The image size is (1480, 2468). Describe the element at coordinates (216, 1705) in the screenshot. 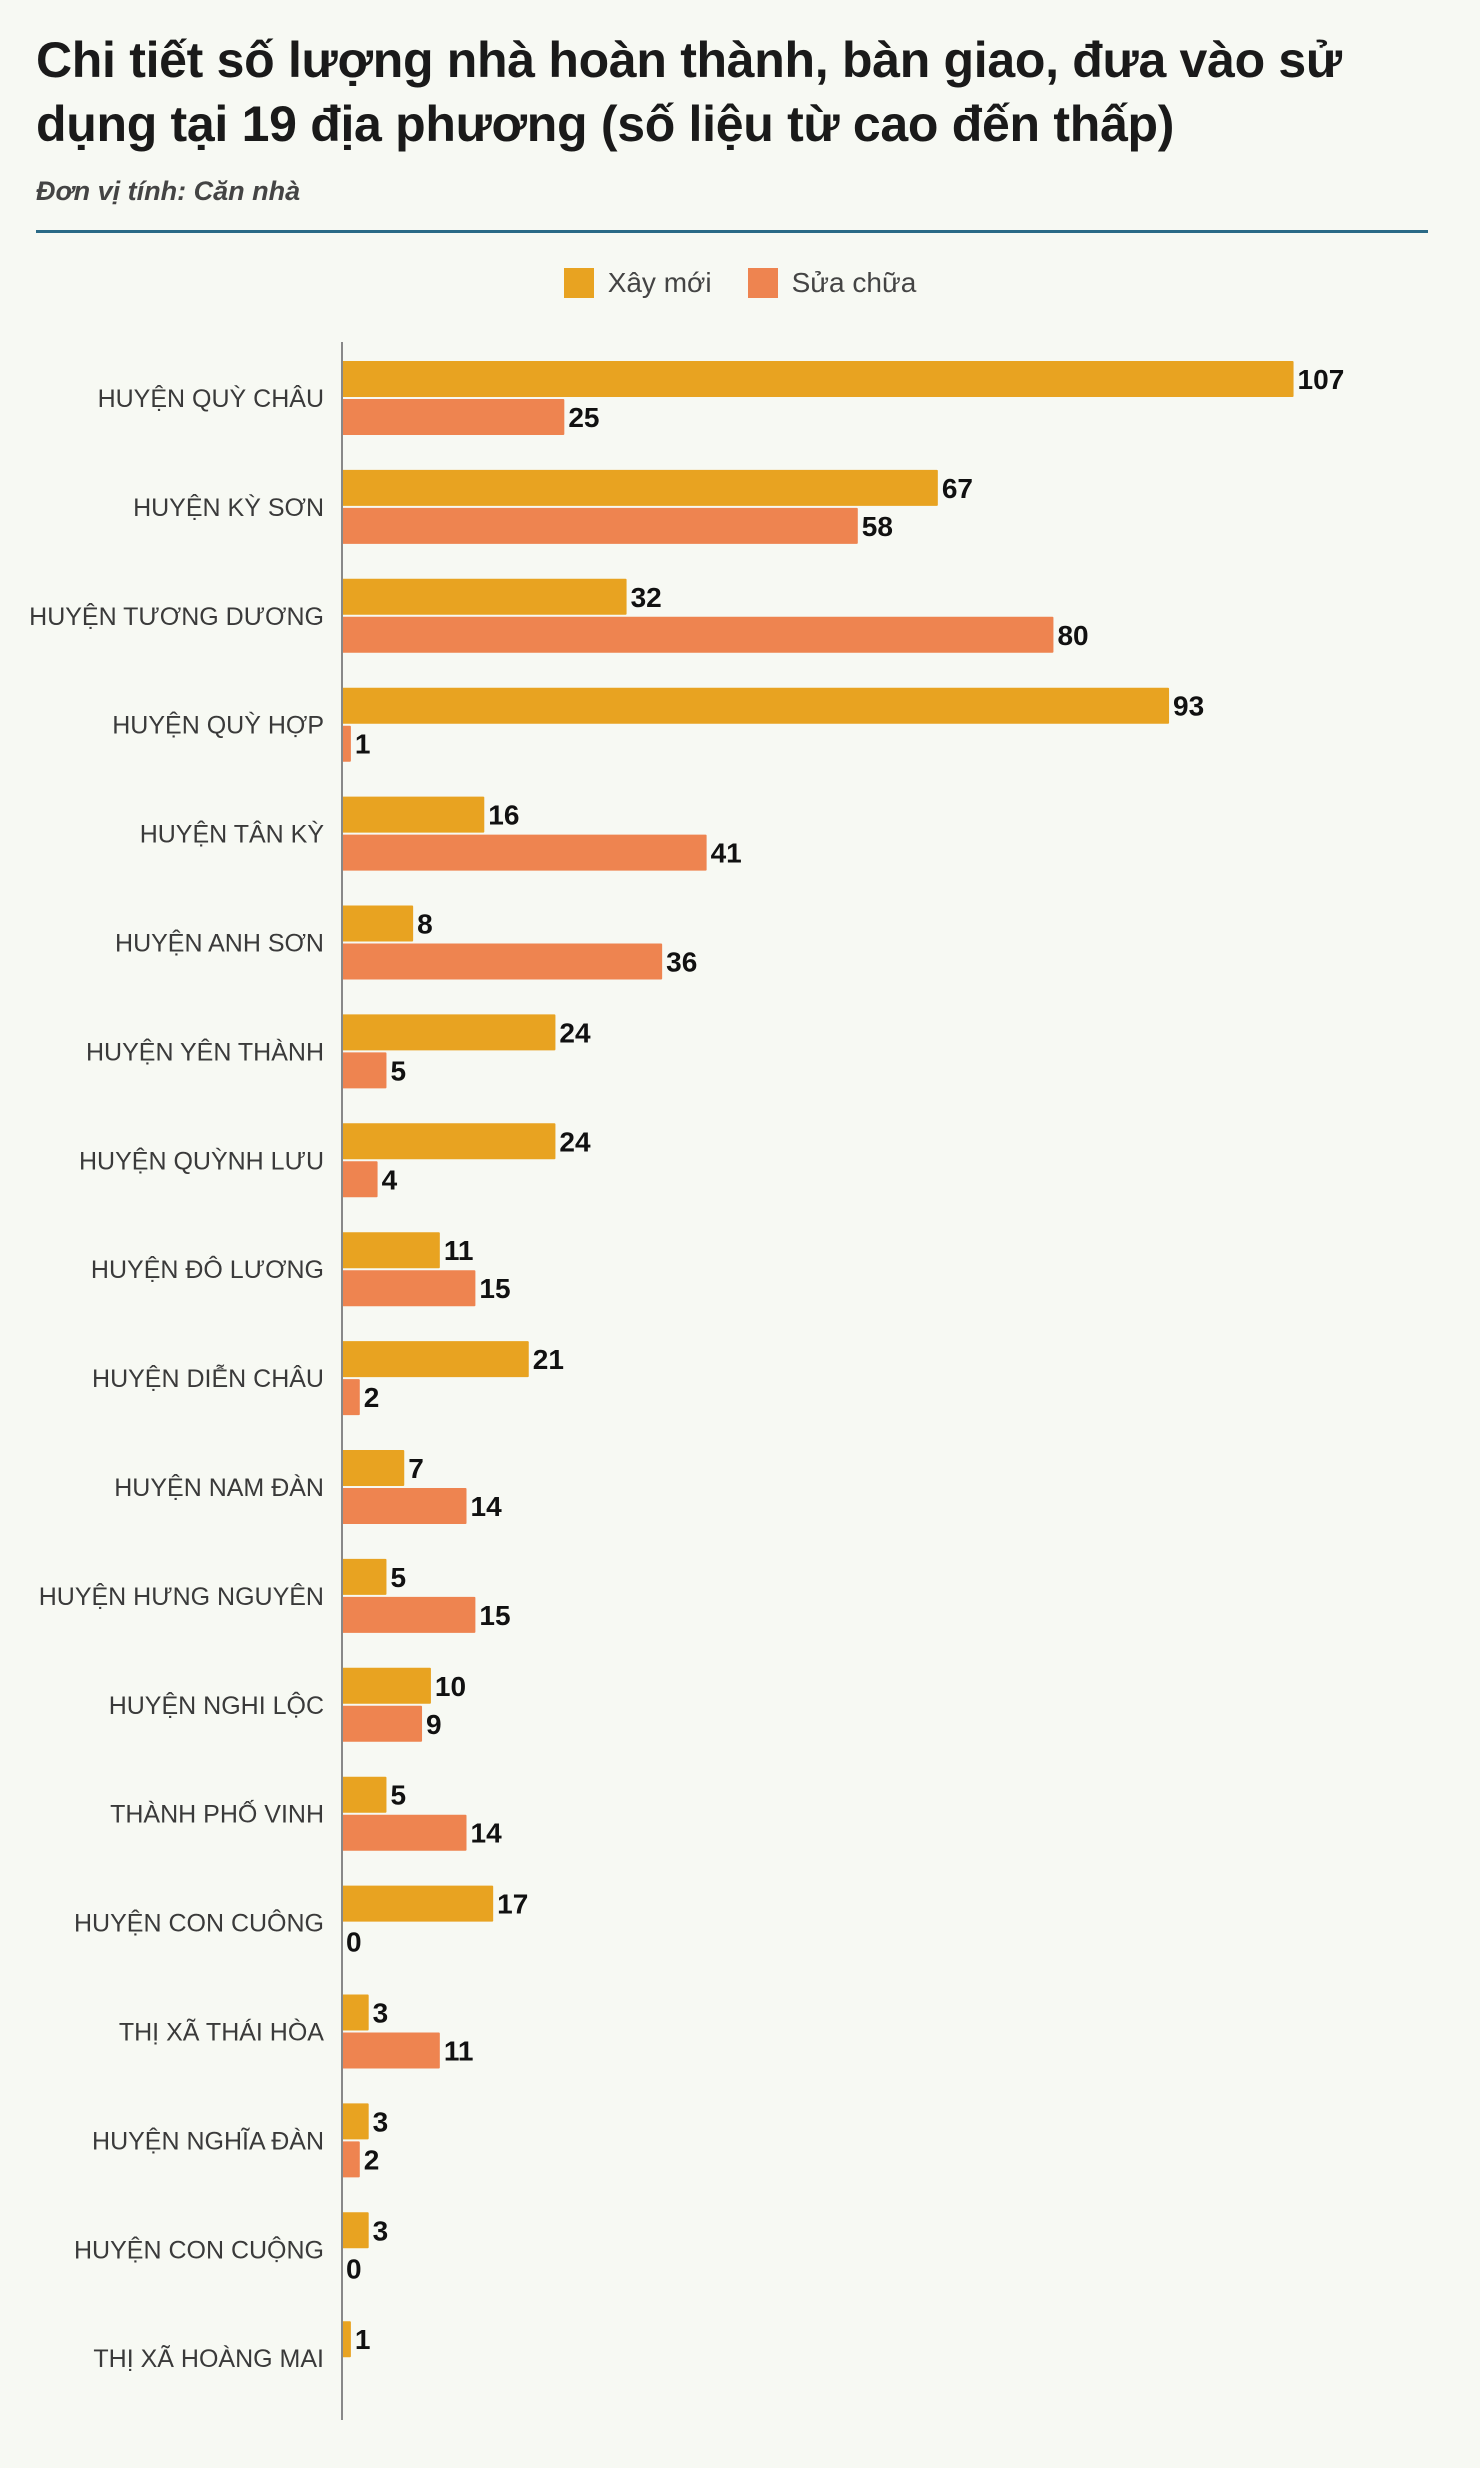

I see `category-label: HUYỆN NGHI LỘC` at that location.